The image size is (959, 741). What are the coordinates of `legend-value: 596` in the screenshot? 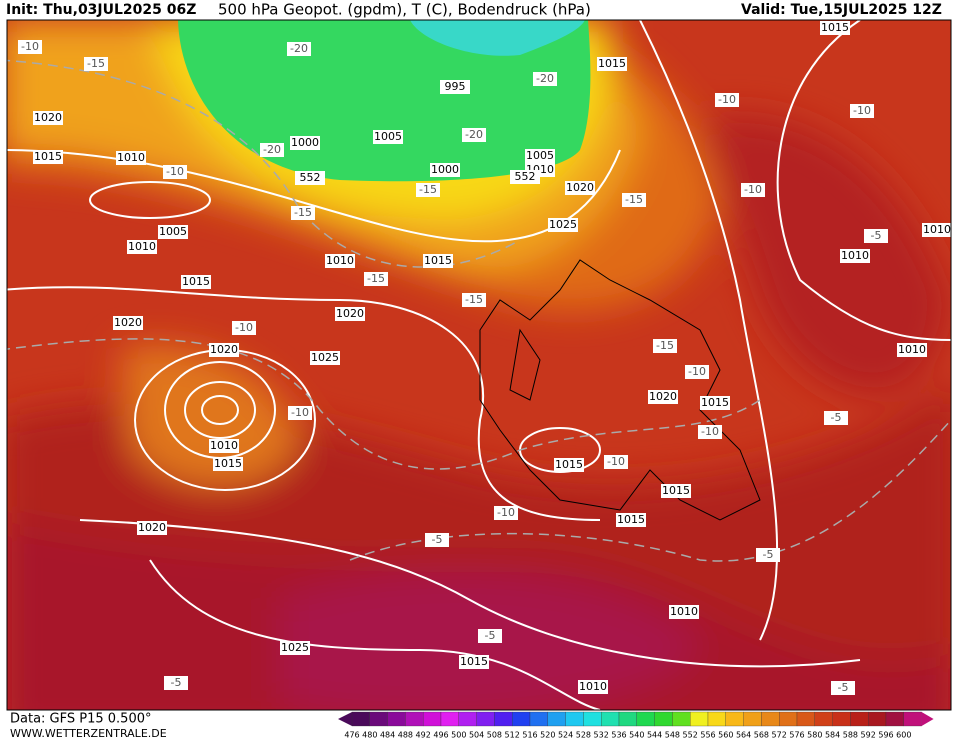 It's located at (885, 735).